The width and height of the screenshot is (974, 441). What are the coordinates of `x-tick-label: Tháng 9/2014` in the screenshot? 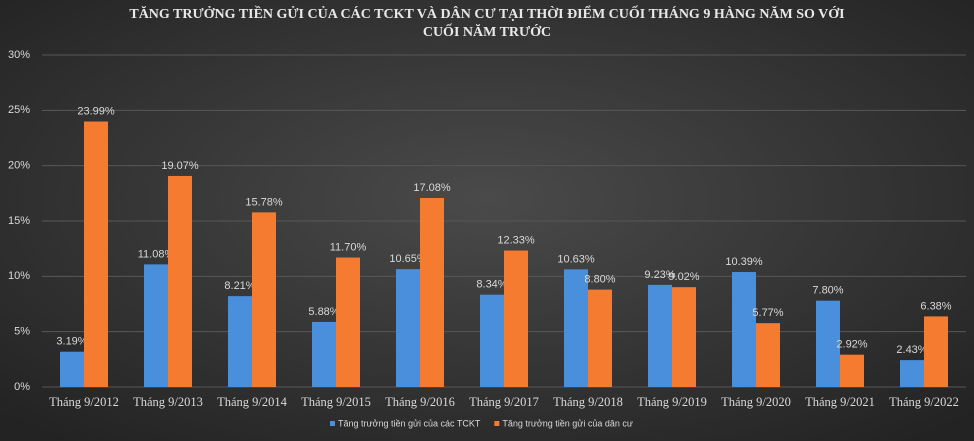 It's located at (252, 402).